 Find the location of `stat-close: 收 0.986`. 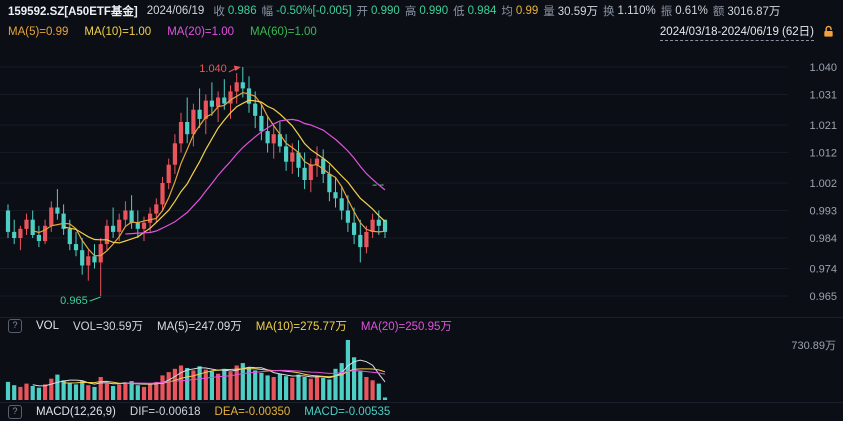

stat-close: 收 0.986 is located at coordinates (234, 11).